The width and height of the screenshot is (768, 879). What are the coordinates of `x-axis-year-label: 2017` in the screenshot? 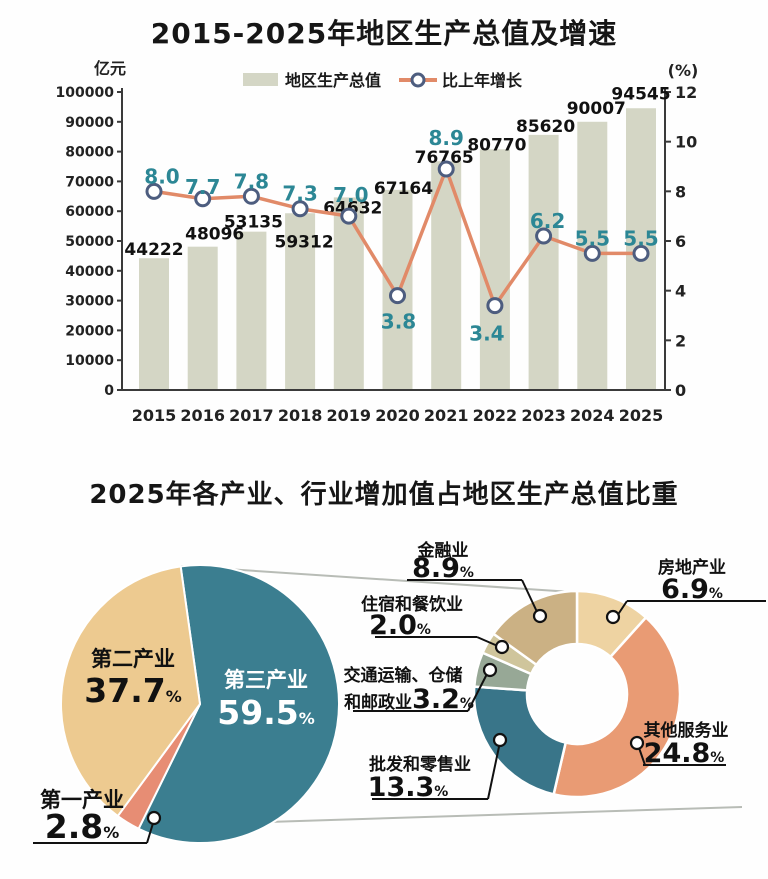 It's located at (251, 415).